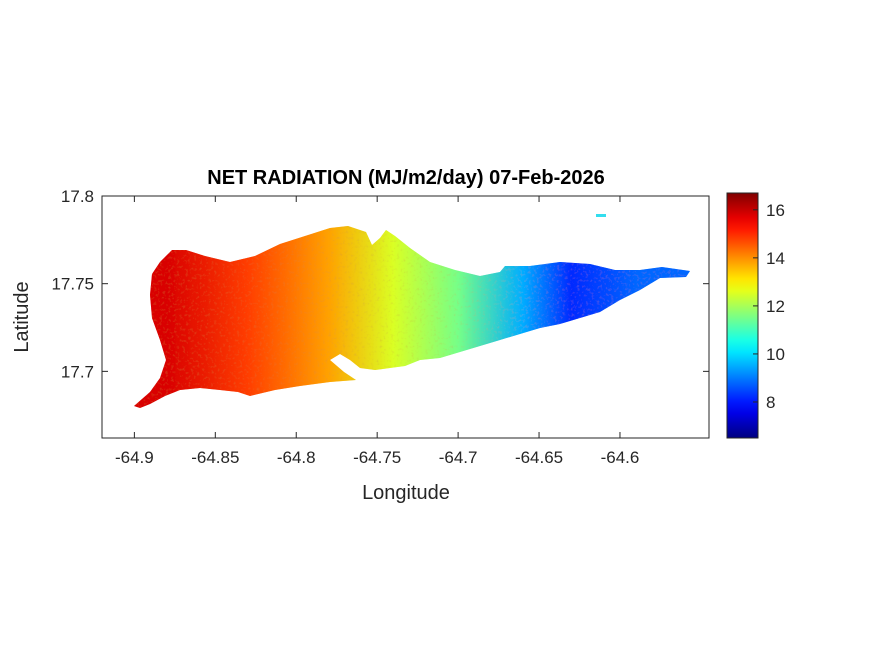 This screenshot has height=656, width=875. Describe the element at coordinates (377, 457) in the screenshot. I see `x-tick-label: -64.75` at that location.